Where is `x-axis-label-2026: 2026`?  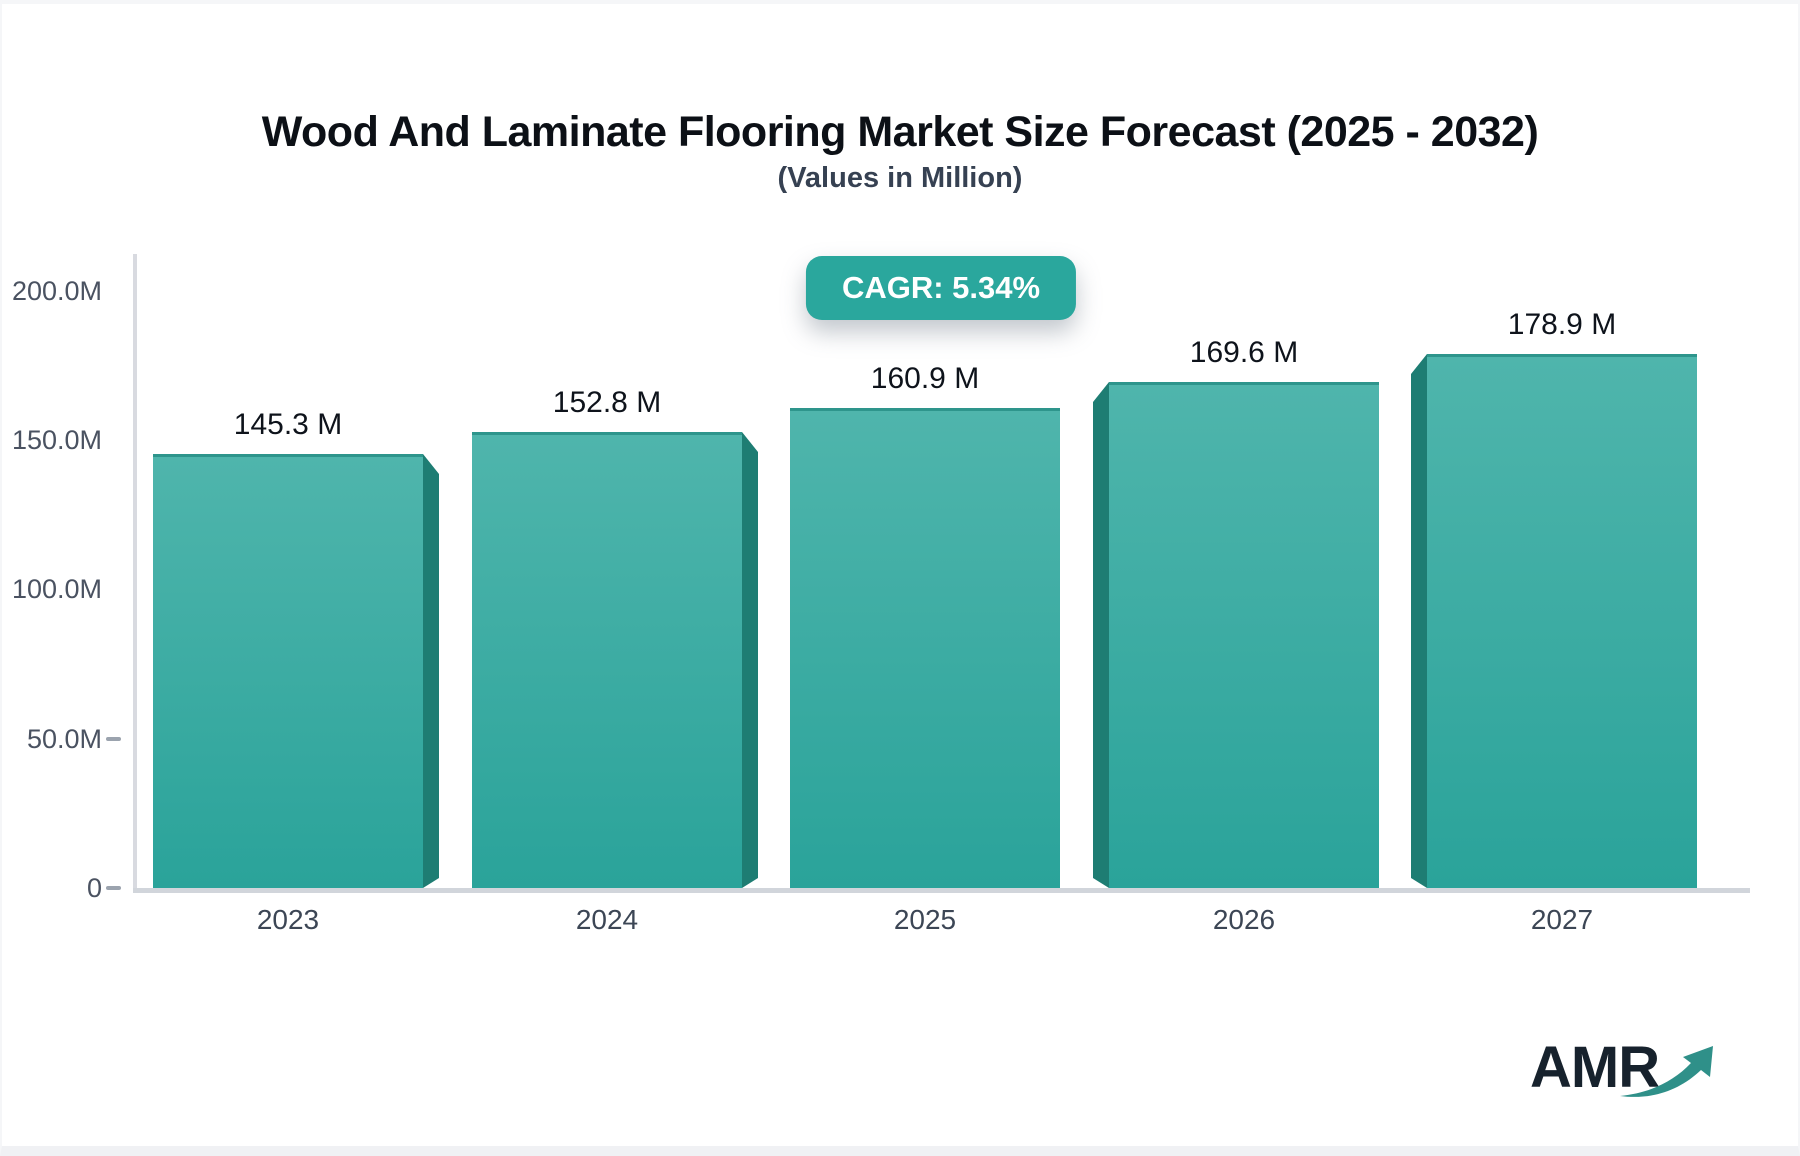 x-axis-label-2026: 2026 is located at coordinates (1244, 919).